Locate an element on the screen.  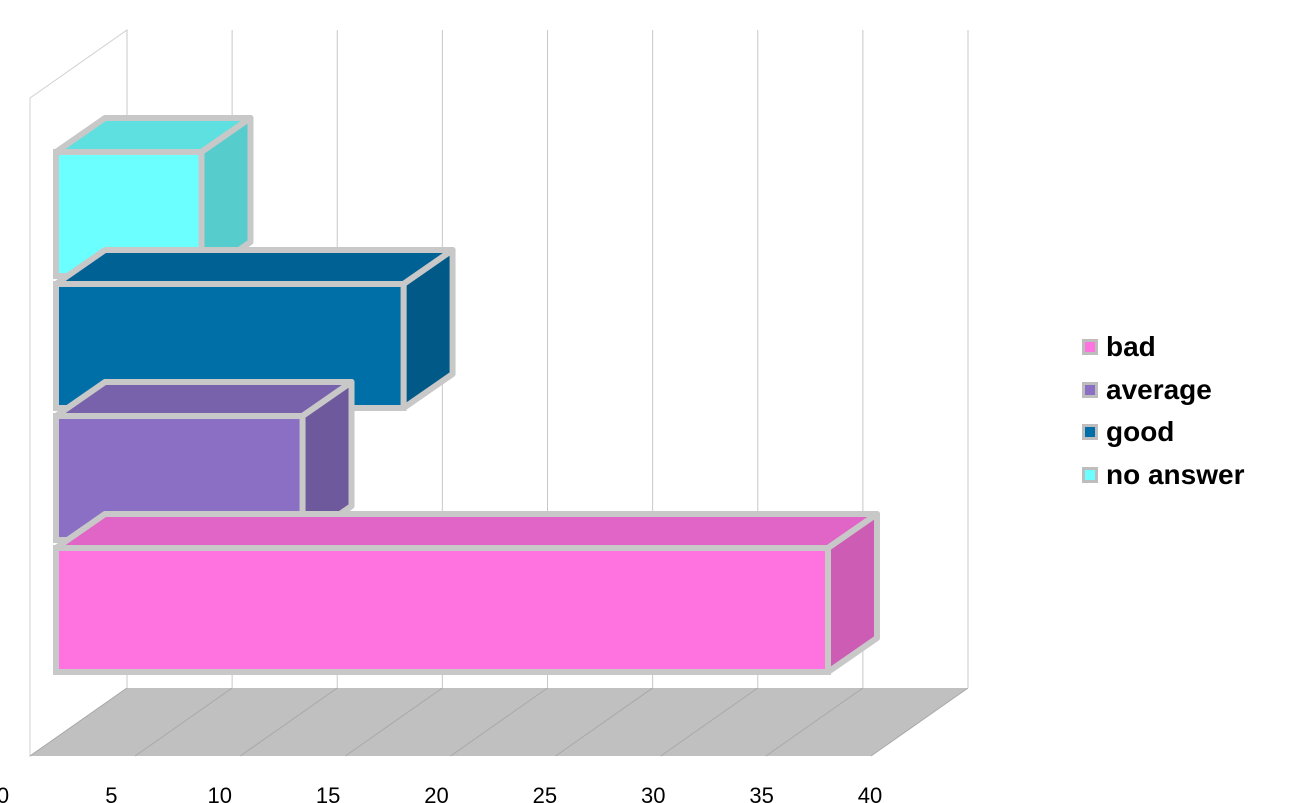
legend-item: average is located at coordinates (1163, 390).